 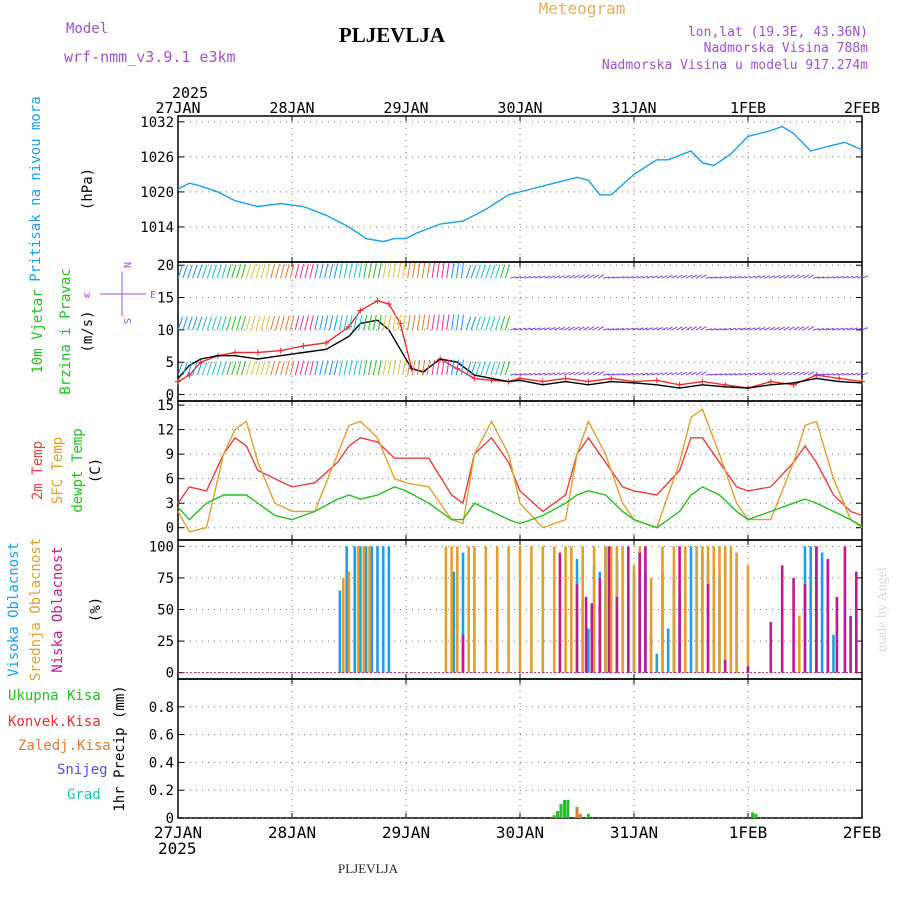 What do you see at coordinates (14, 609) in the screenshot?
I see `y-label-clouds: Visoka Oblacnost` at bounding box center [14, 609].